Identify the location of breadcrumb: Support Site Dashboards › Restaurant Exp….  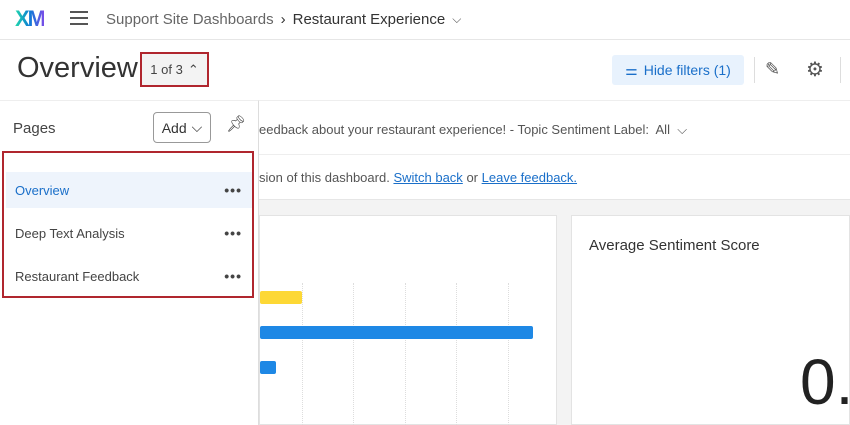
(283, 19).